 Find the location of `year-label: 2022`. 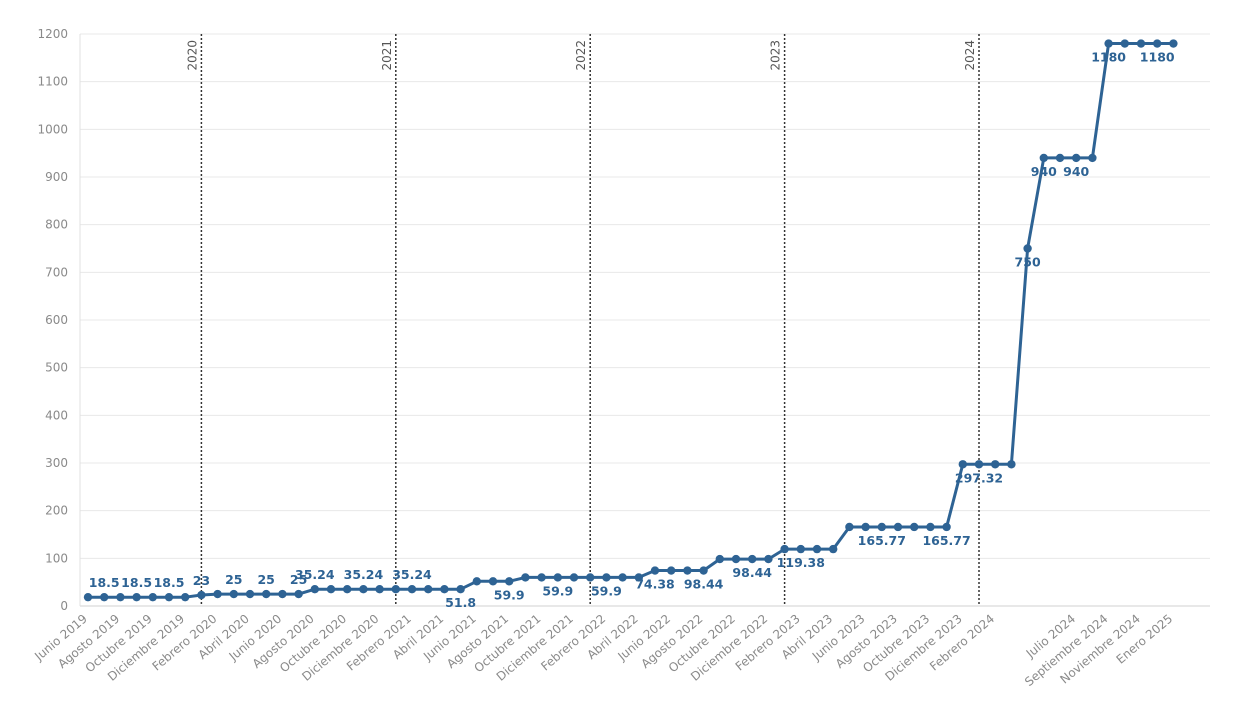

year-label: 2022 is located at coordinates (581, 55).